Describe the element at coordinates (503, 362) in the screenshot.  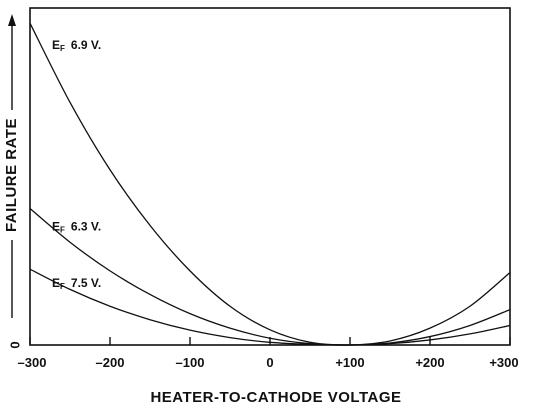
I see `x-tick-label: +300` at that location.